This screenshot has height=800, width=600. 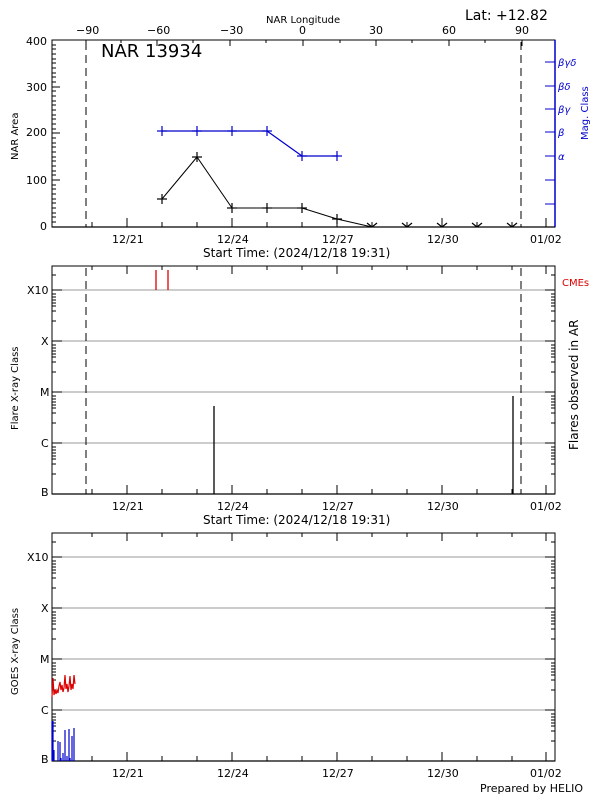 I want to click on y2-axis-label-flares-observed: Flares observed in AR, so click(x=574, y=385).